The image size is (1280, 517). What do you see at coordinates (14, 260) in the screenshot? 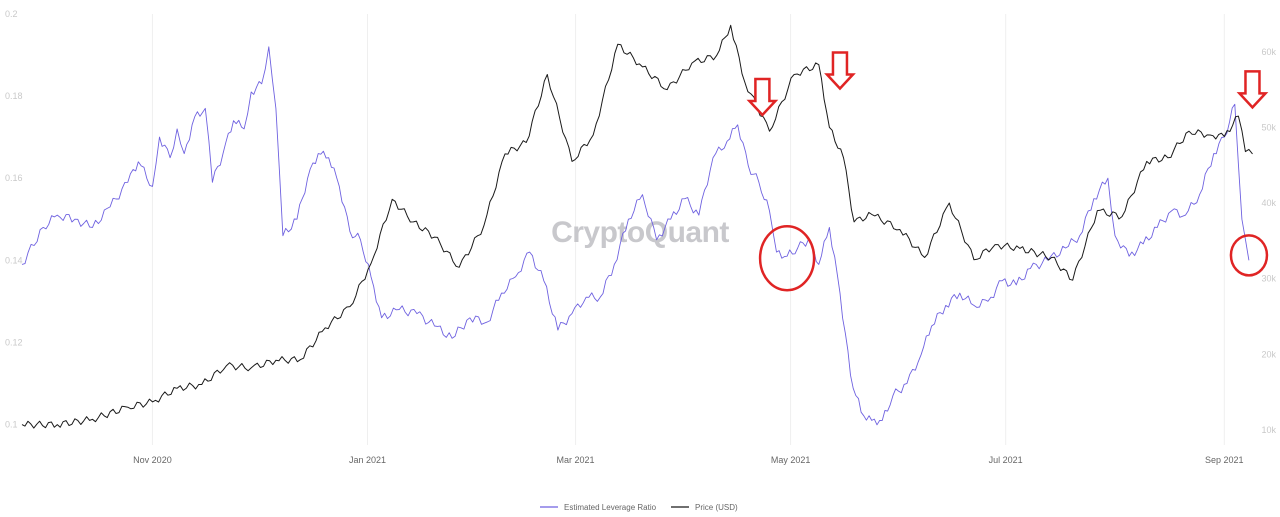
I see `left-y-tick-label: 0.14` at bounding box center [14, 260].